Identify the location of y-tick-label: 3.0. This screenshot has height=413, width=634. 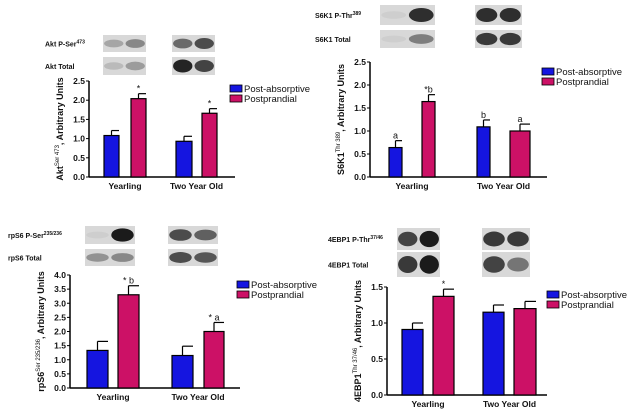
(60, 303).